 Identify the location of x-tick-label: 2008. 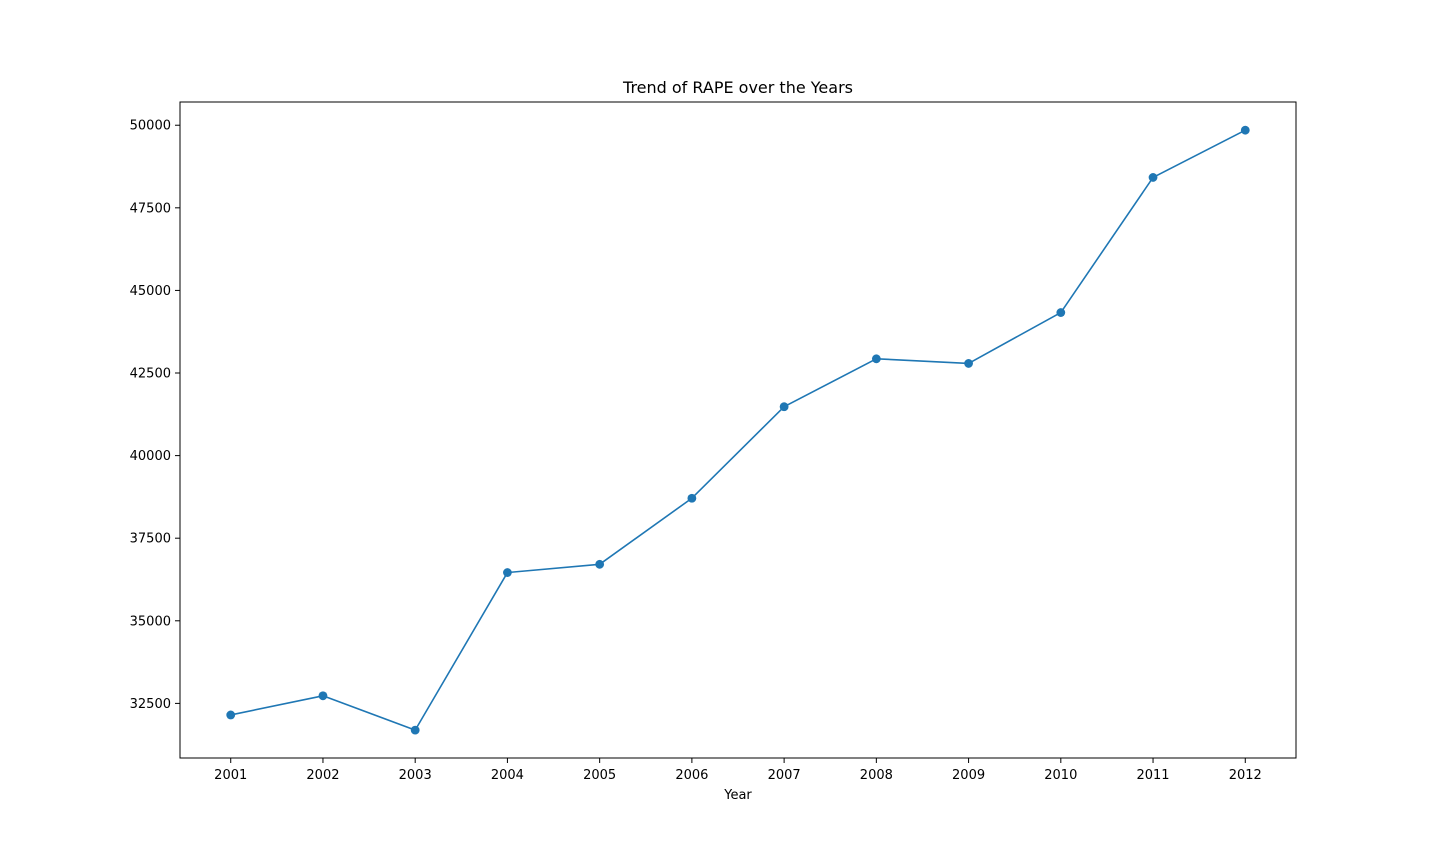
(876, 775).